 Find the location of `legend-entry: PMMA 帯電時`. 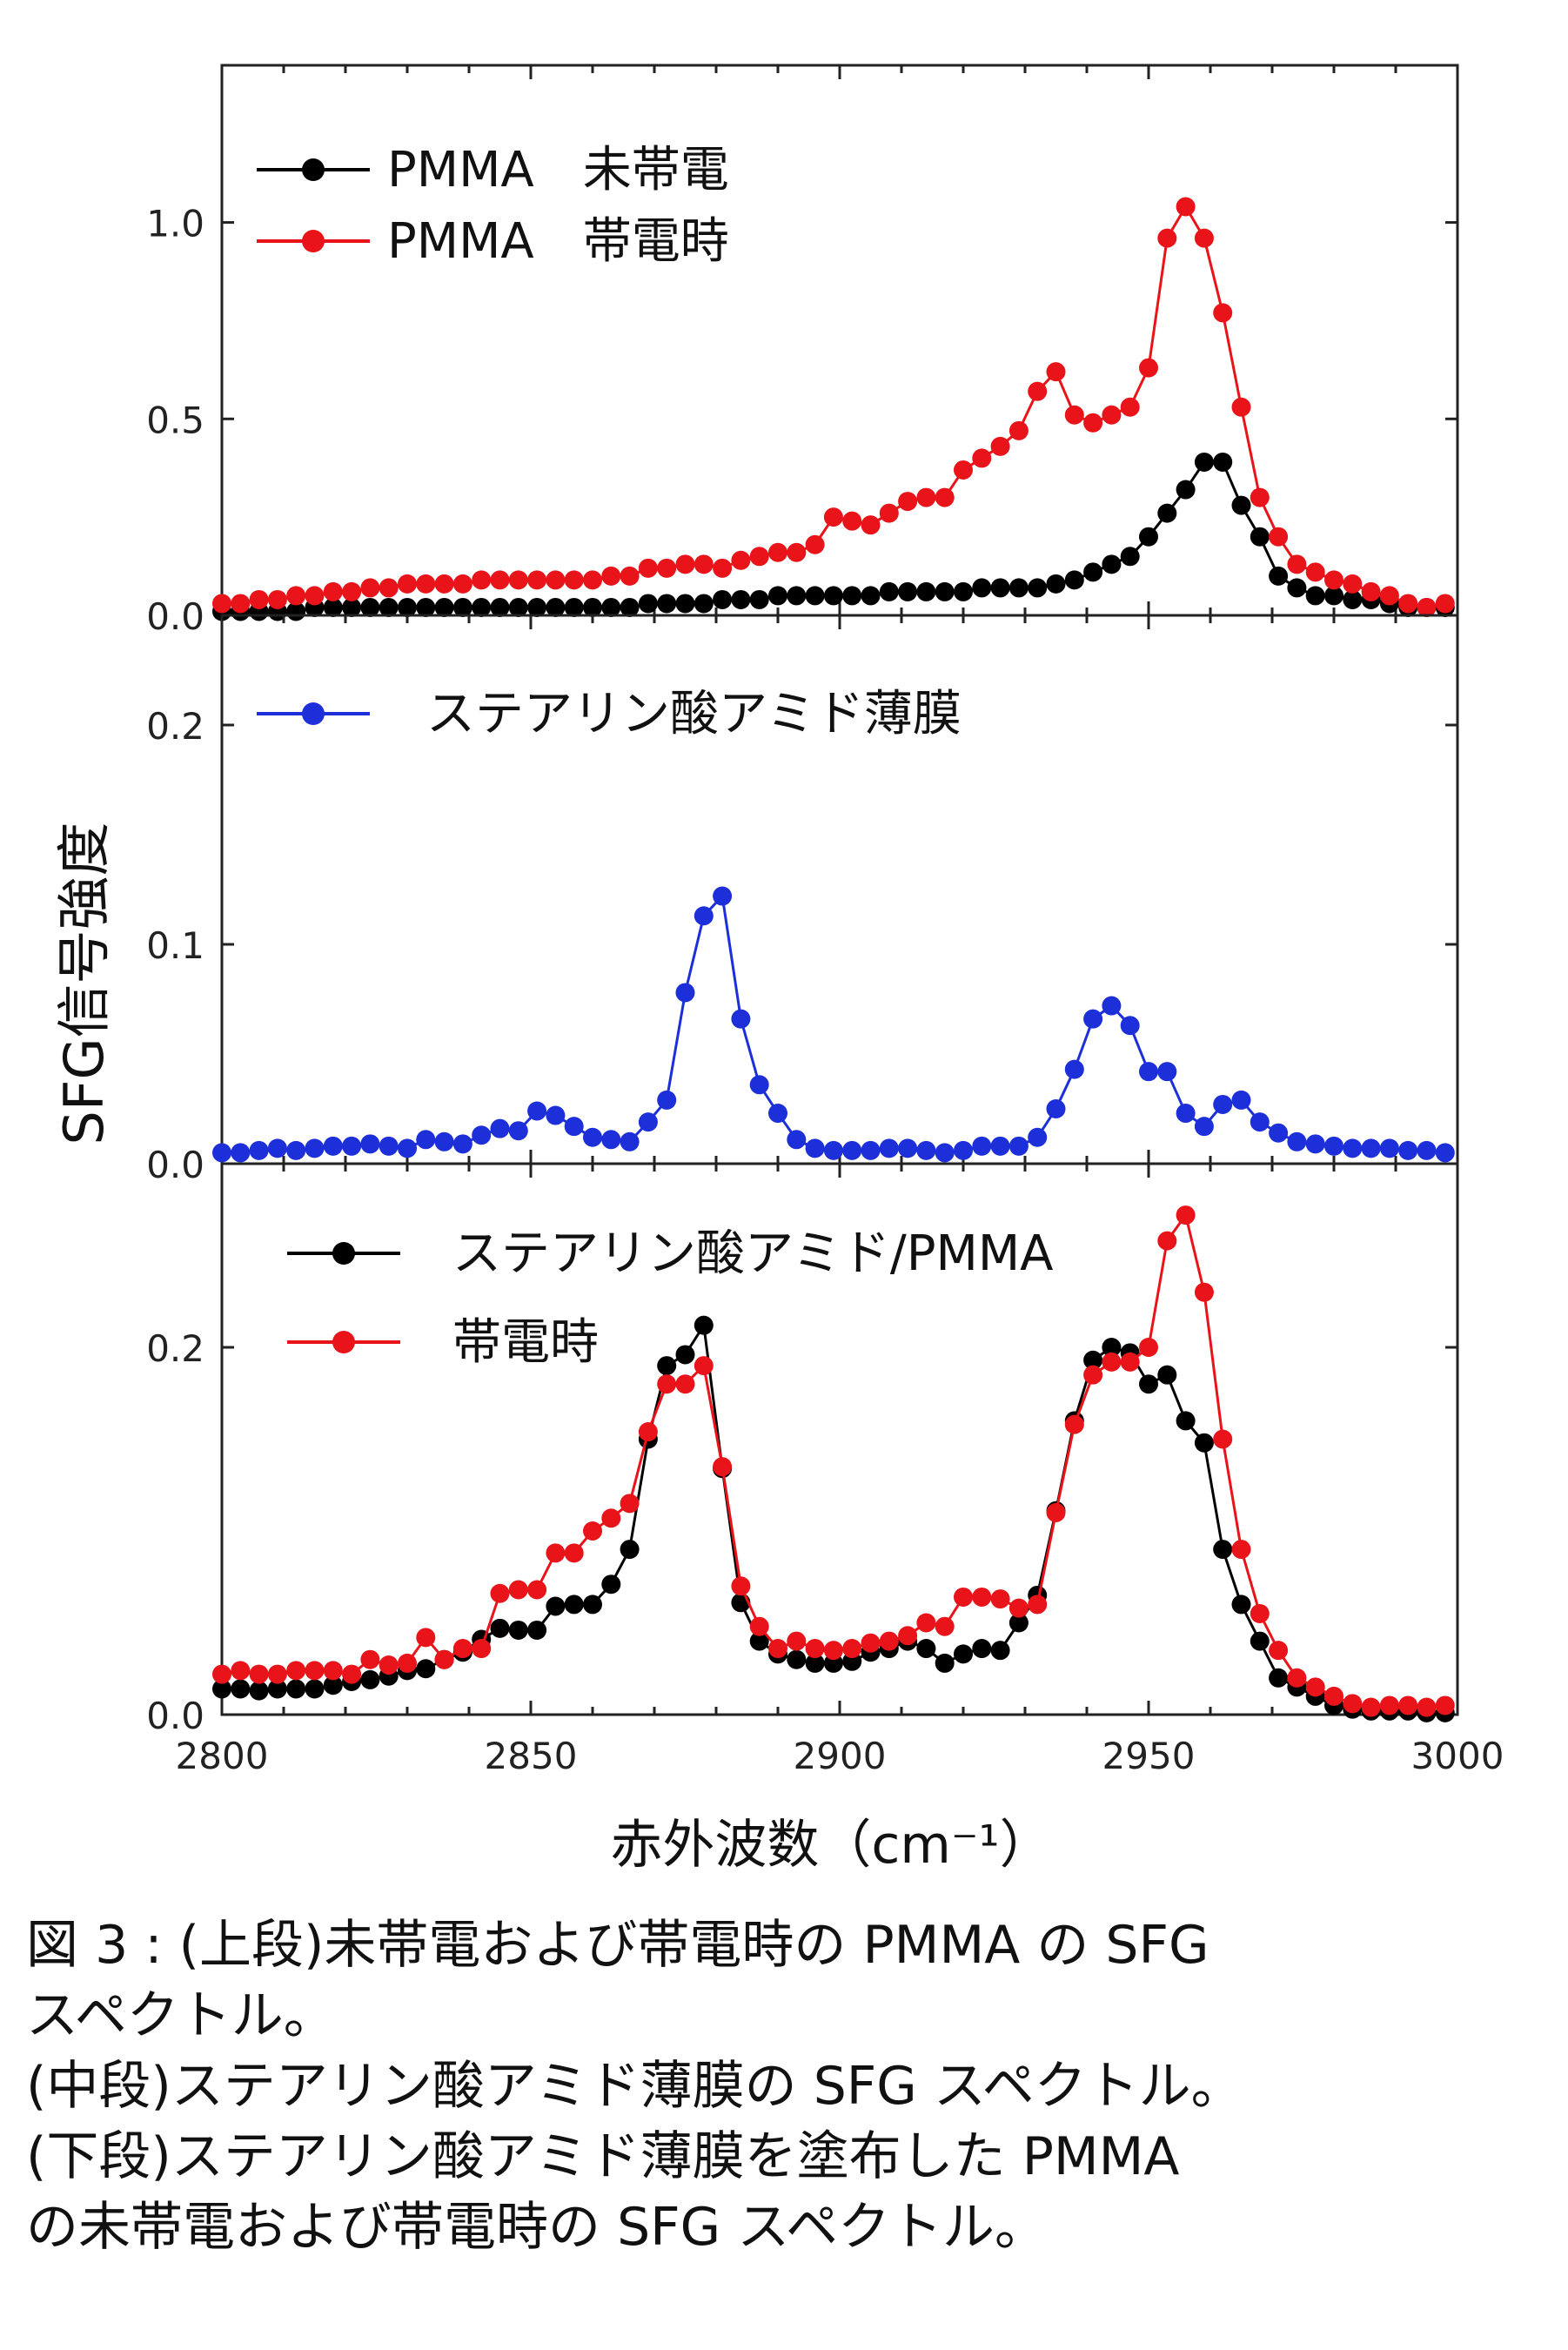

legend-entry: PMMA 帯電時 is located at coordinates (493, 241).